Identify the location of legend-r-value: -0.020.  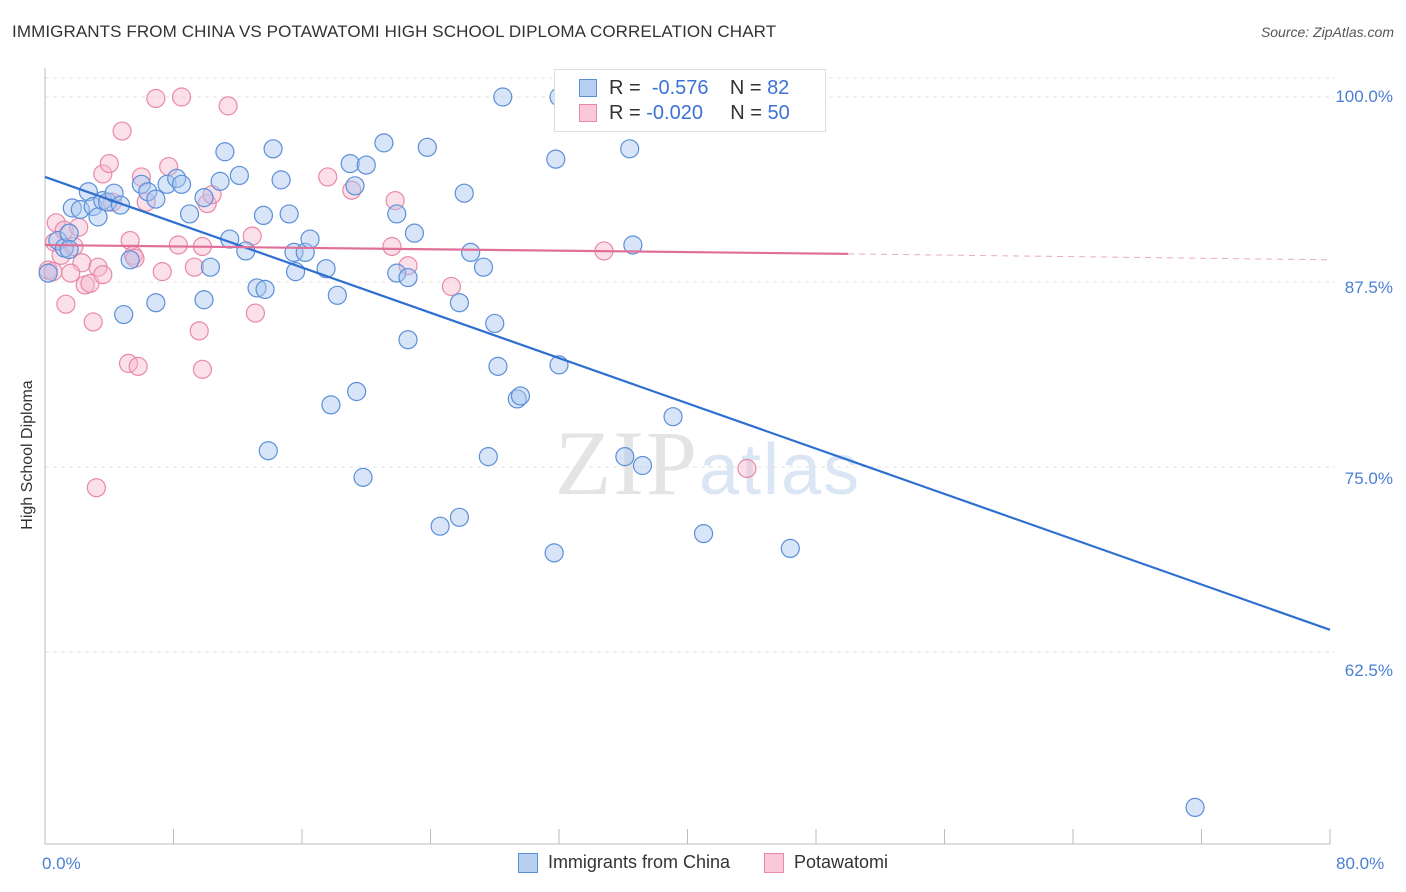
(674, 112).